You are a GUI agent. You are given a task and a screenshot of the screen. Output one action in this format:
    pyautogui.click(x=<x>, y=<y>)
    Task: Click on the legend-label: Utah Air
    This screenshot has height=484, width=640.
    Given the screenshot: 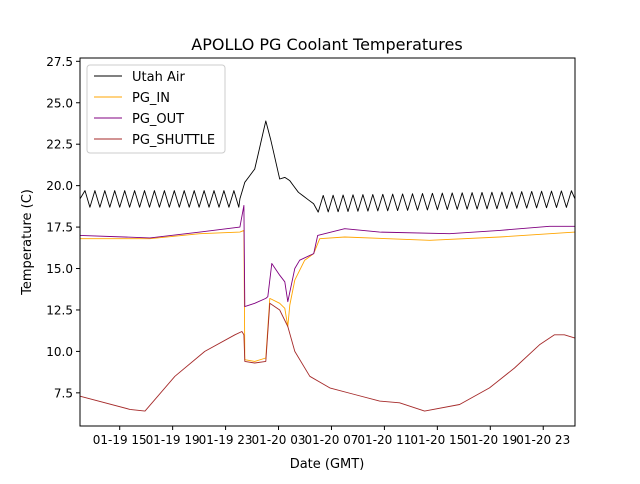 What is the action you would take?
    pyautogui.click(x=158, y=77)
    